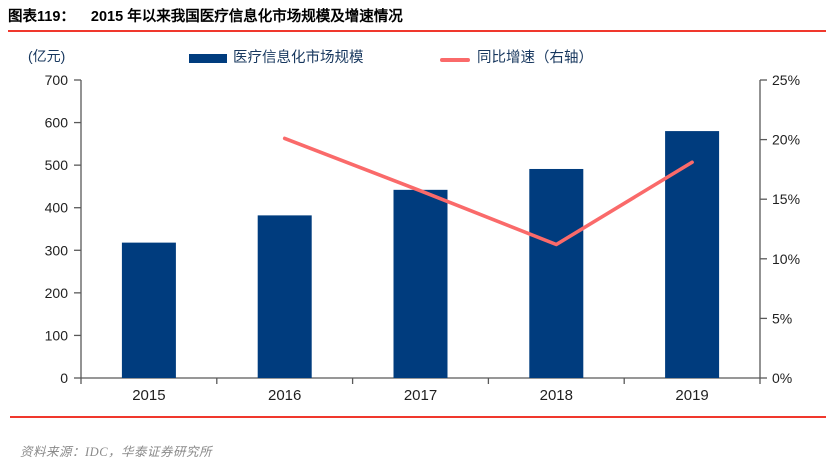 This screenshot has width=832, height=465. I want to click on title-underline, so click(417, 31).